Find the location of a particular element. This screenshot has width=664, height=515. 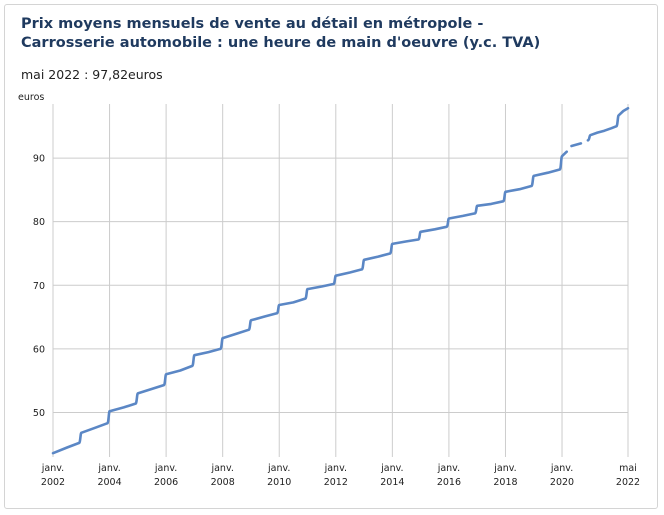

x-tick-label-bottom-2008: 2008 is located at coordinates (223, 482).